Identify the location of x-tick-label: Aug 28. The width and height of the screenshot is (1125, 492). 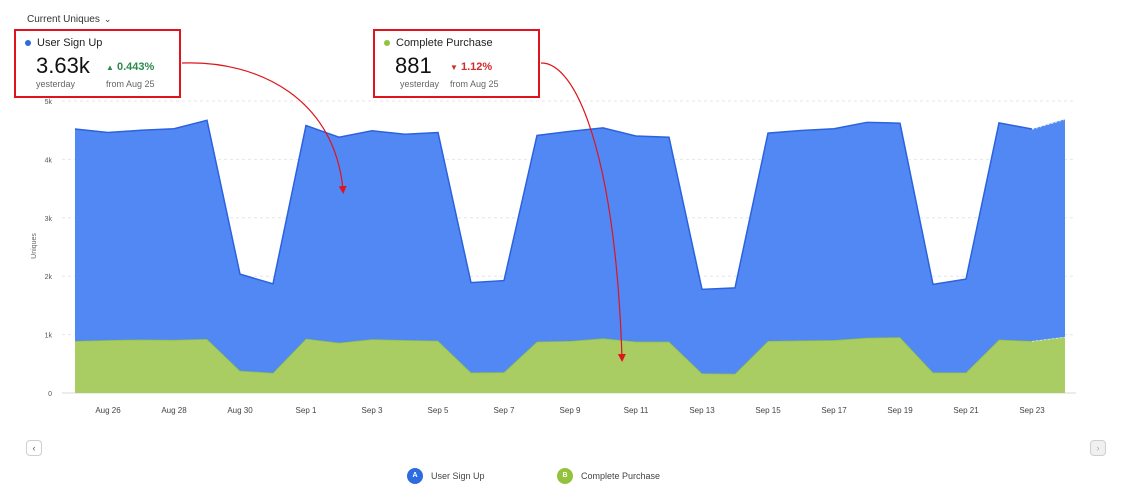
(174, 410).